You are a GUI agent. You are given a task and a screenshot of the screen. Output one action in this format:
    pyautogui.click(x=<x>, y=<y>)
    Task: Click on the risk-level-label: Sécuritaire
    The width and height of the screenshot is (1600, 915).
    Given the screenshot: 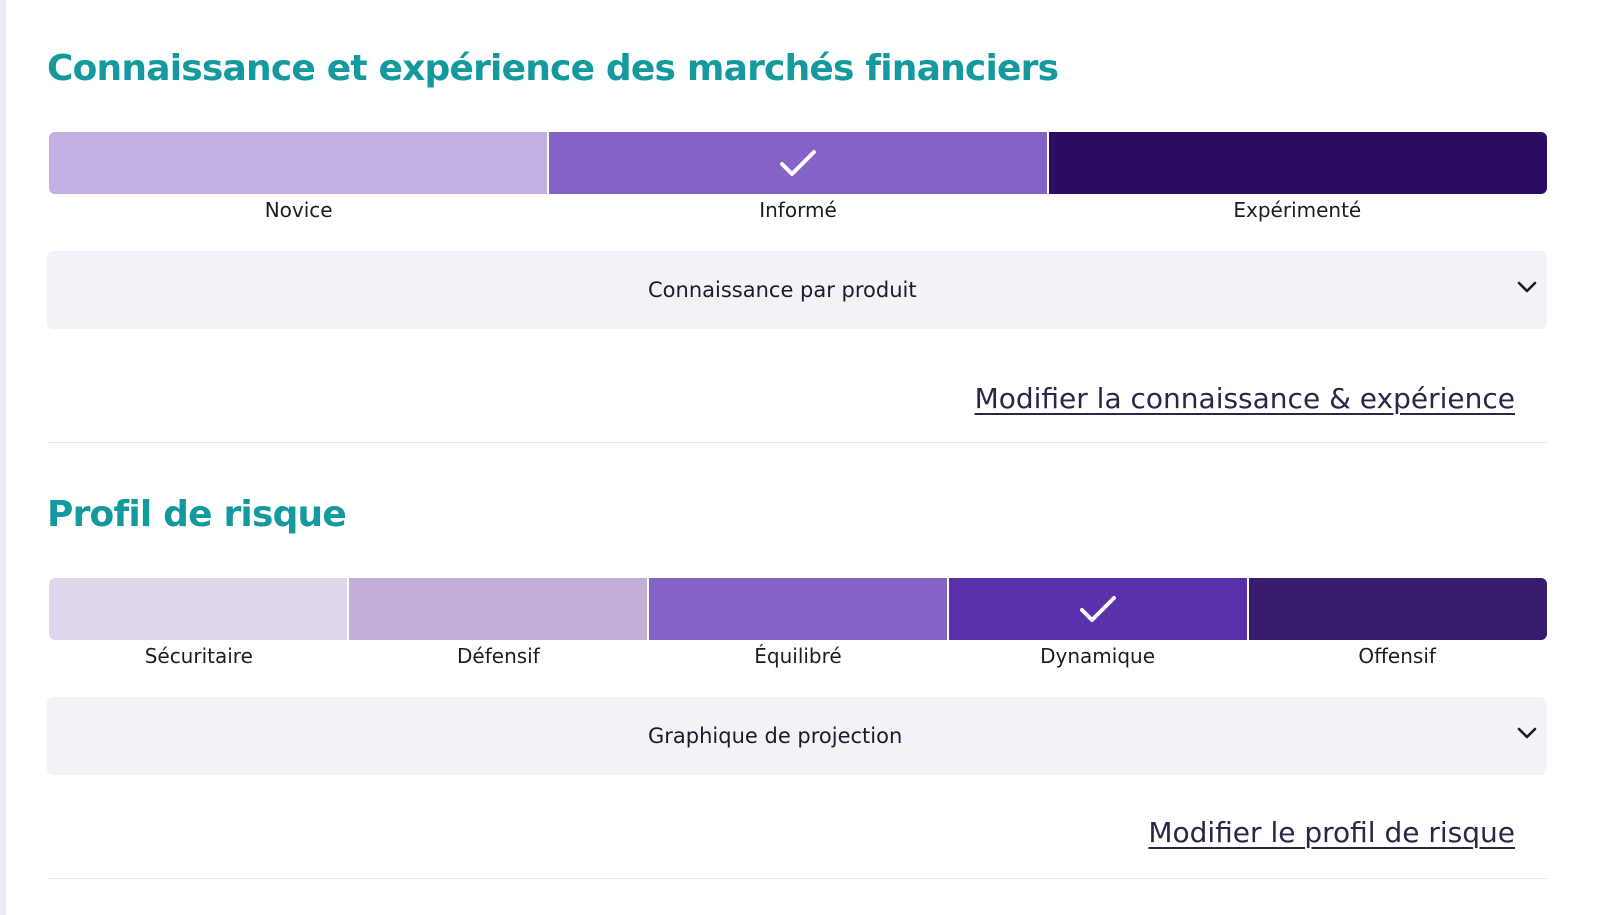 What is the action you would take?
    pyautogui.click(x=198, y=656)
    